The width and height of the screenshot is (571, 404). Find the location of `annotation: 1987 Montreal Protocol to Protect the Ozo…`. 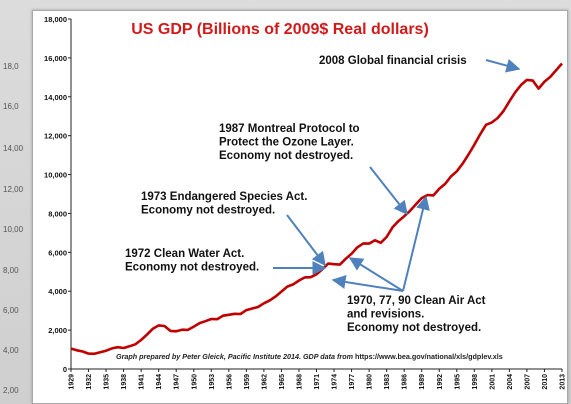

annotation: 1987 Montreal Protocol to Protect the Ozo… is located at coordinates (289, 142).